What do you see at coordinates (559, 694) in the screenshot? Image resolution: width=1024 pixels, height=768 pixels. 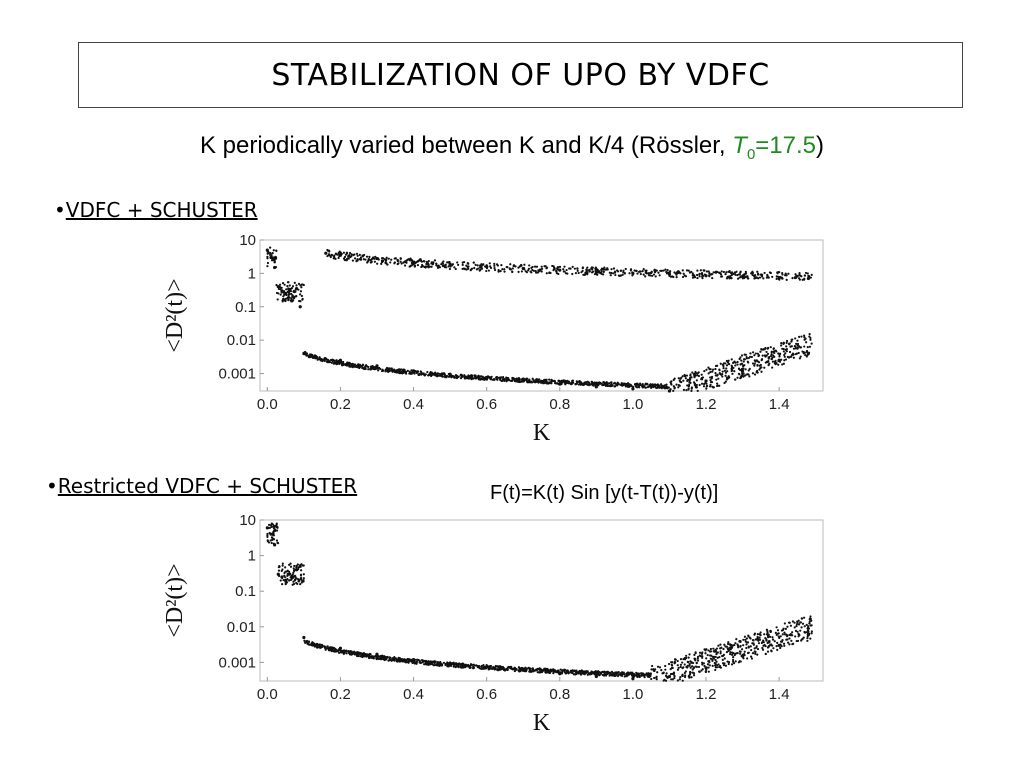 I see `x-tick-label: 0.8` at bounding box center [559, 694].